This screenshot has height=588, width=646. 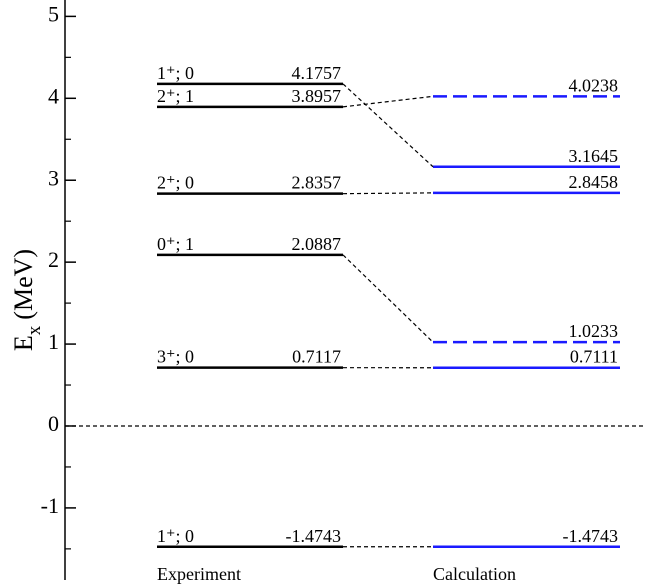 What do you see at coordinates (317, 244) in the screenshot?
I see `level-value: 2.0887` at bounding box center [317, 244].